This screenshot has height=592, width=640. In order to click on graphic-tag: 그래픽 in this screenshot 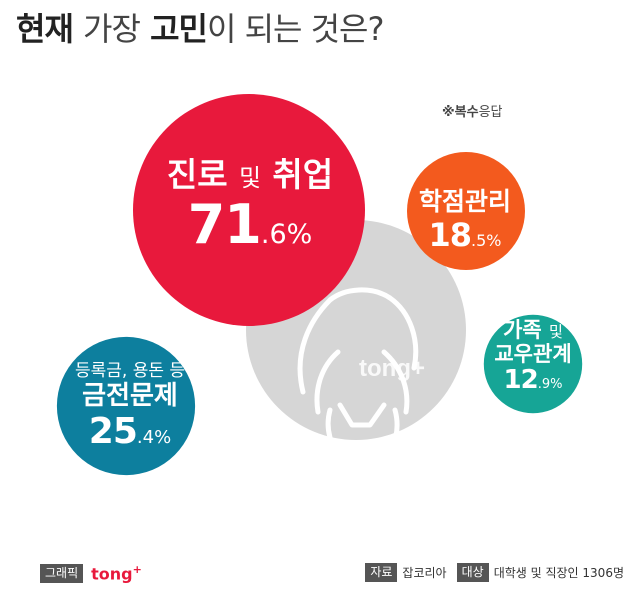, I will do `click(62, 573)`.